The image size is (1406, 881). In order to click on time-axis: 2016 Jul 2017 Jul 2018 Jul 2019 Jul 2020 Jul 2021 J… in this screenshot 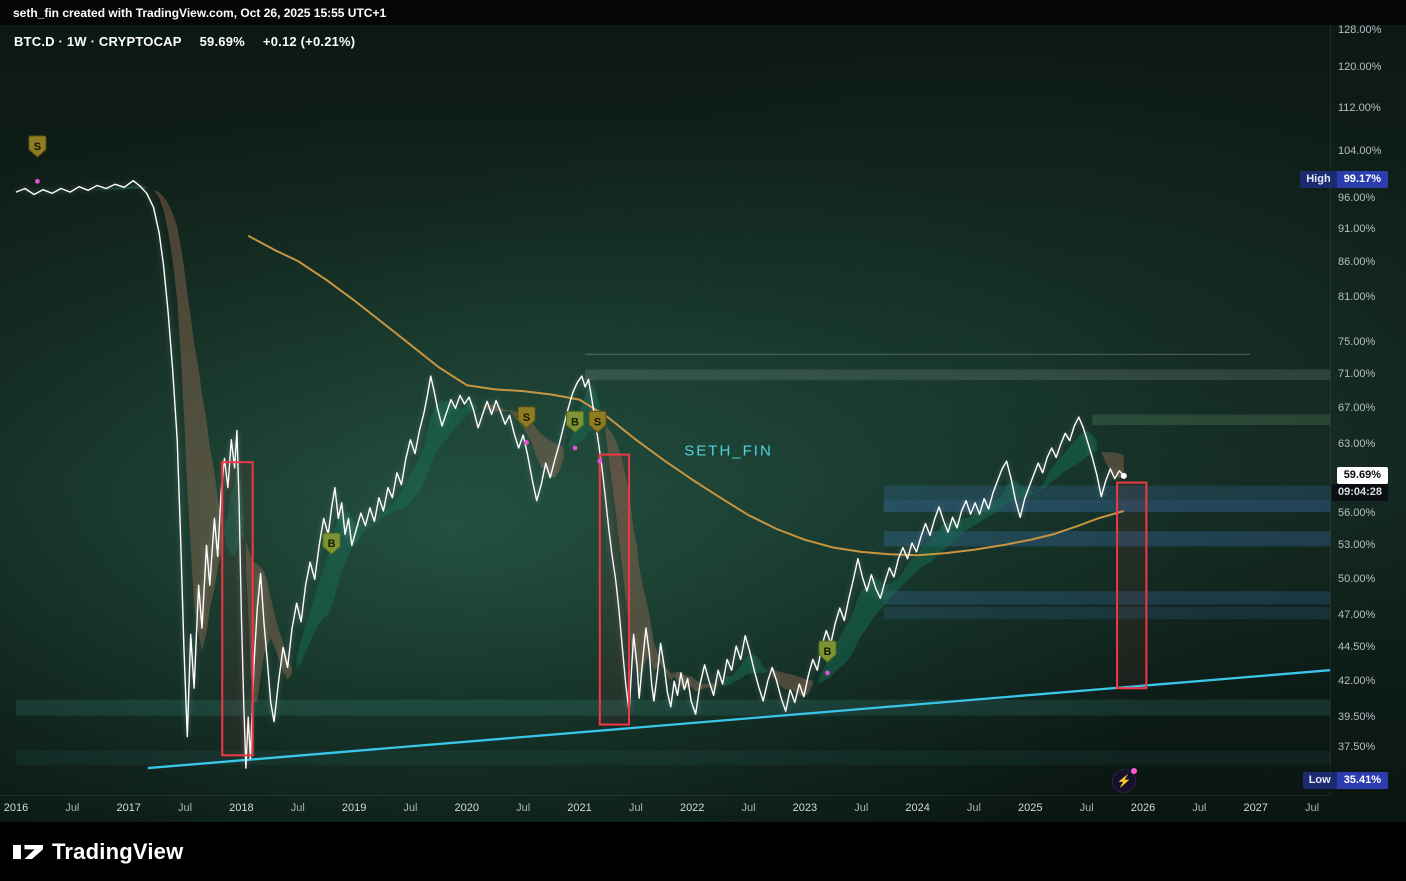, I will do `click(665, 809)`.